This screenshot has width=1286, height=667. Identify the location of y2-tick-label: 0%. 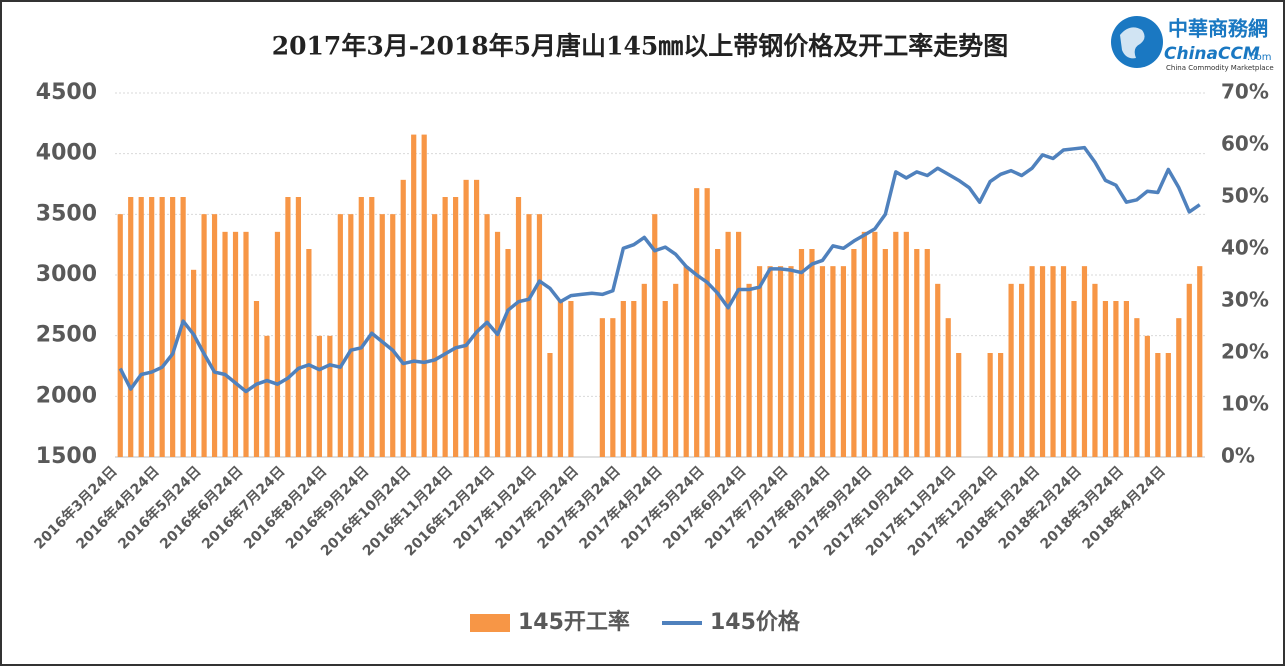
(1238, 456).